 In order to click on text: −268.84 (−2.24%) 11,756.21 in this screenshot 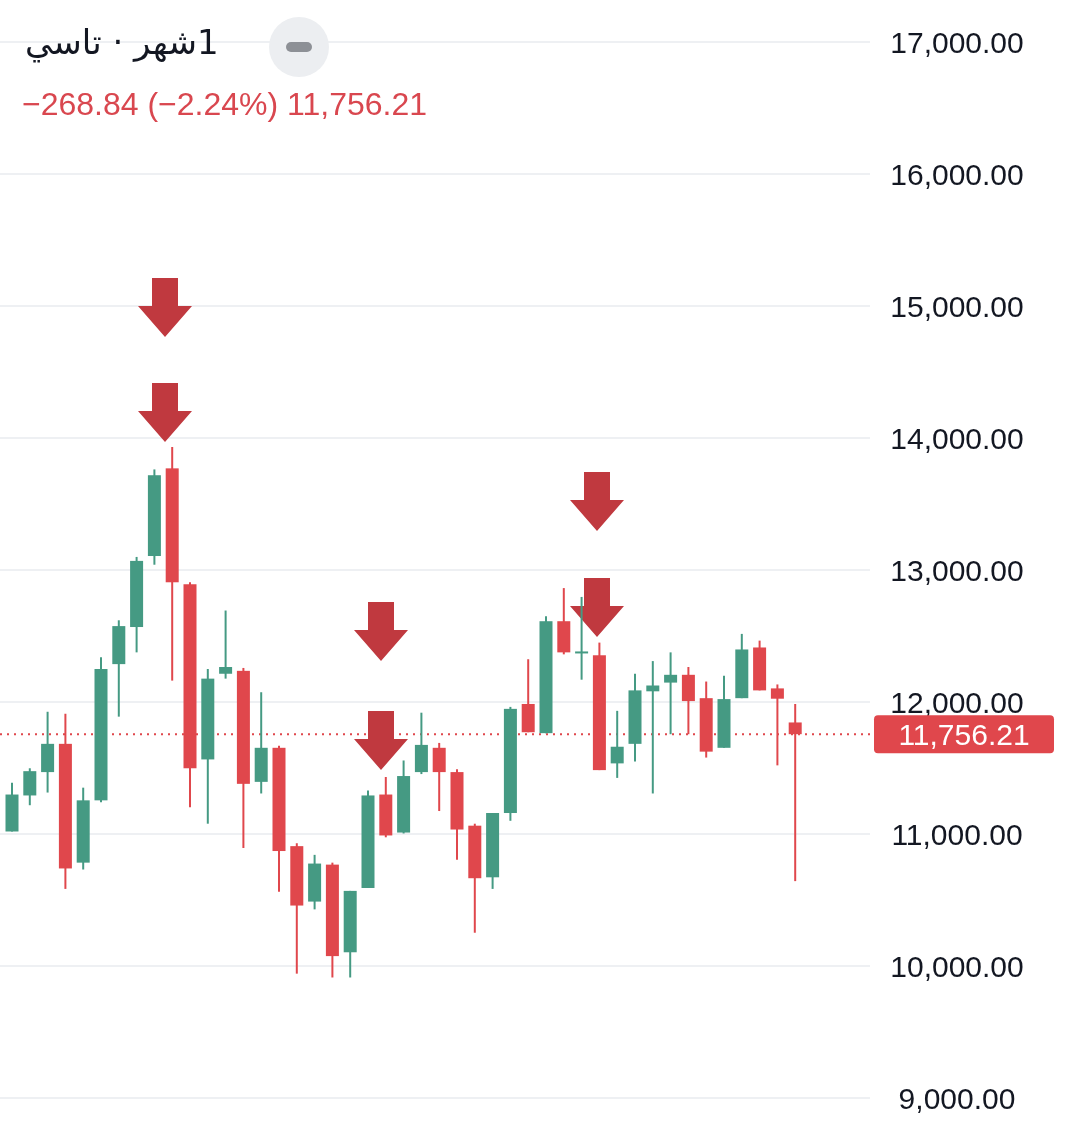, I will do `click(225, 104)`.